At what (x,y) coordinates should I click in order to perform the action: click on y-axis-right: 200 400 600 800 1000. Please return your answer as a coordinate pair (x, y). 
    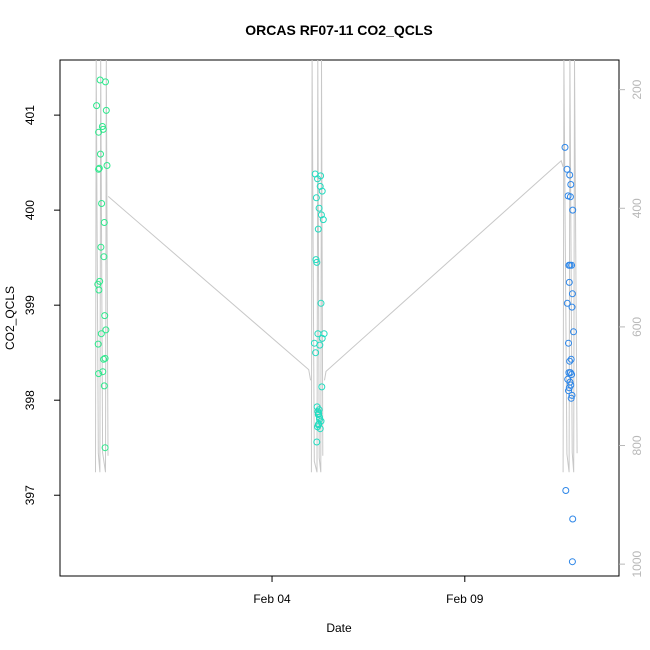
    Looking at the image, I should click on (631, 328).